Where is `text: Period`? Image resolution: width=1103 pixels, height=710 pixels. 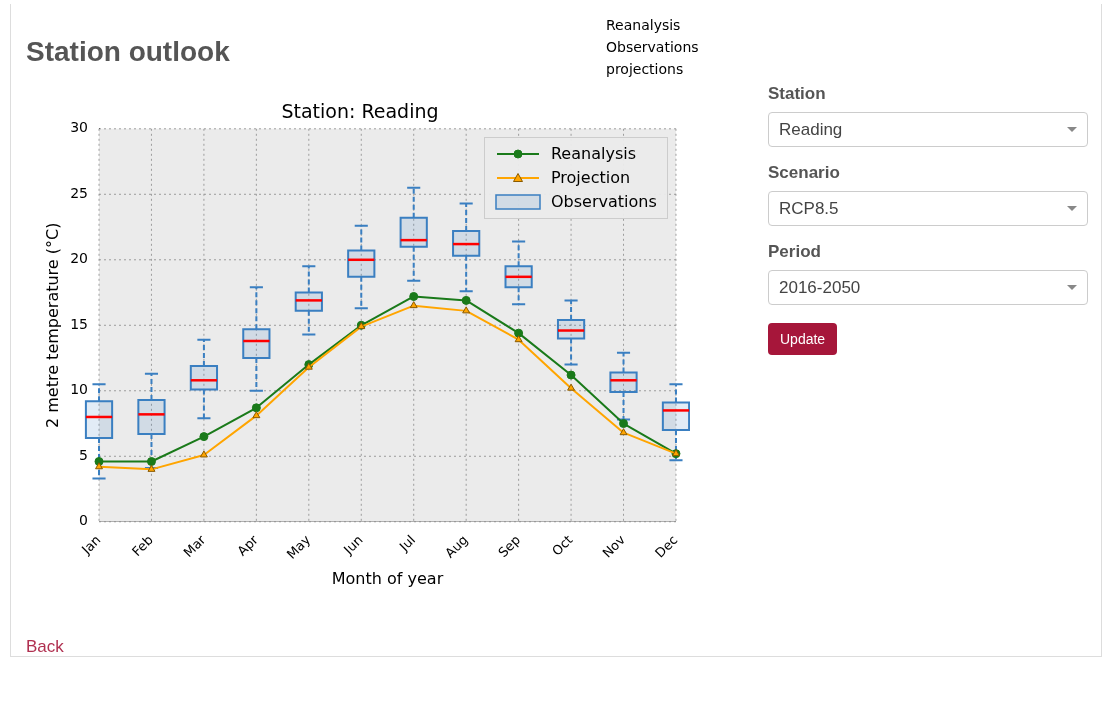
text: Period is located at coordinates (795, 252).